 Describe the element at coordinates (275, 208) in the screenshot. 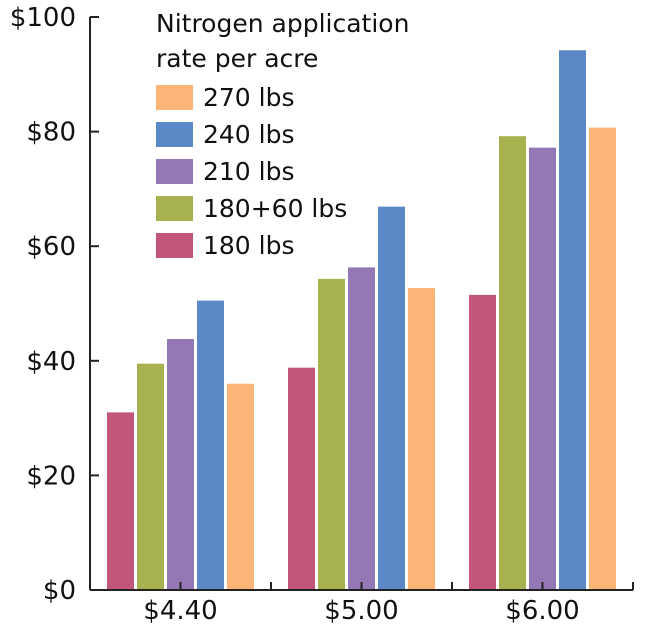

I see `legend-label: 180+60 lbs` at that location.